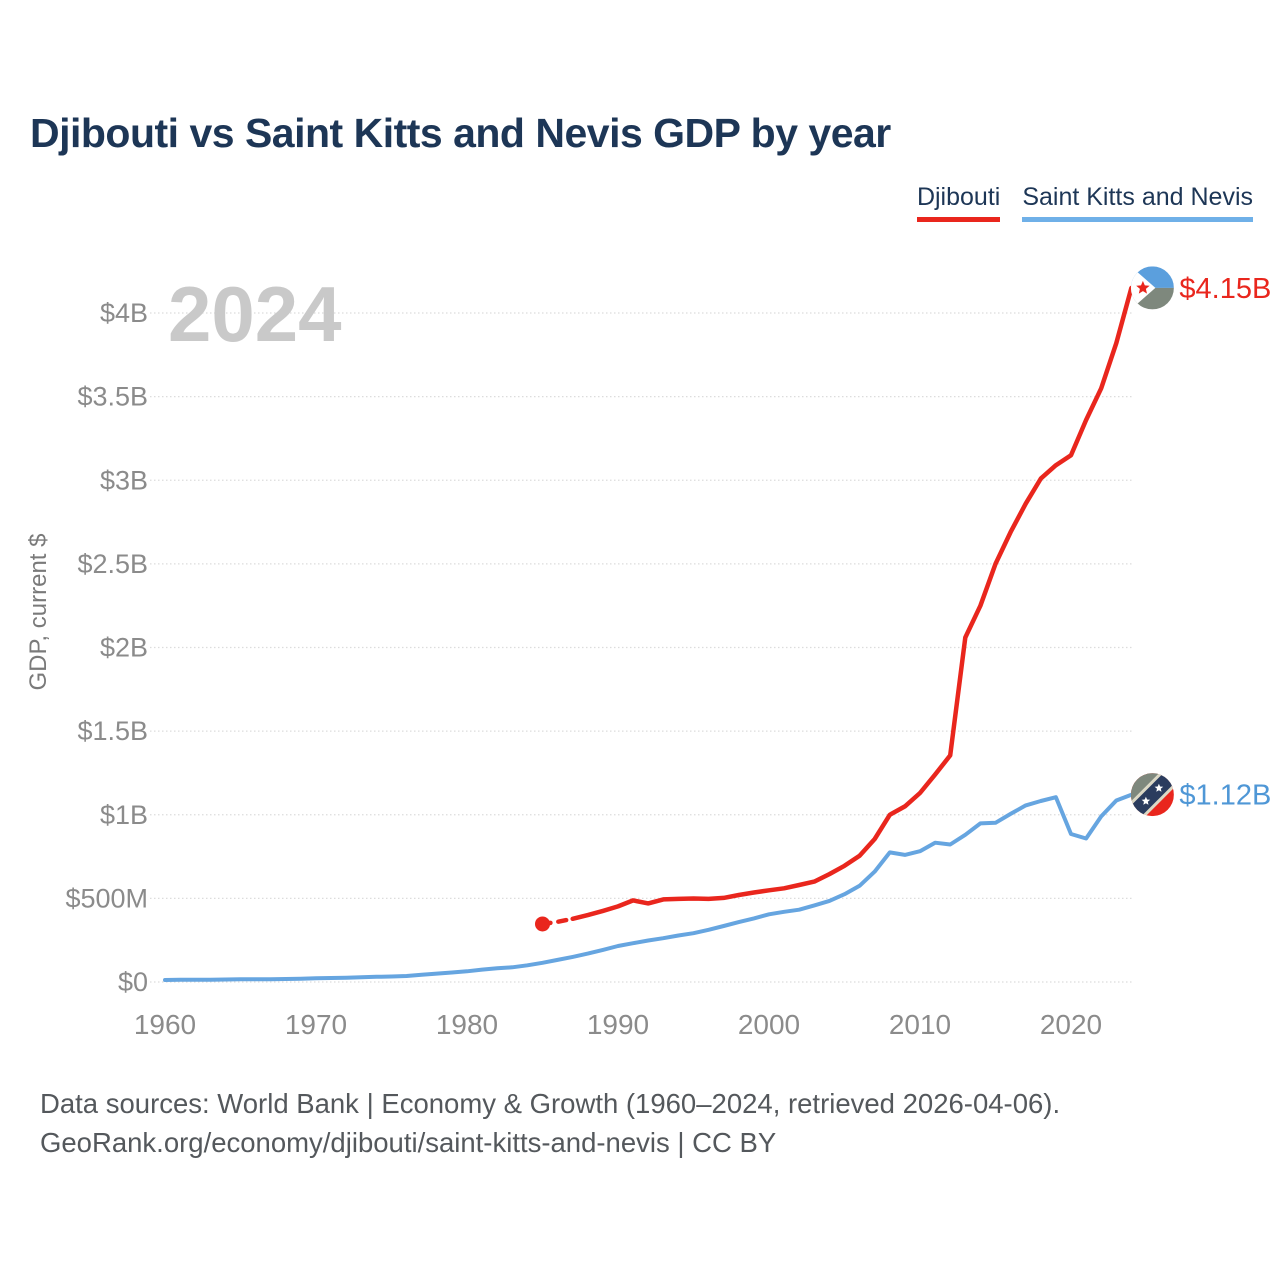 This screenshot has width=1280, height=1280. I want to click on saint-kitts-nevis-flag-icon, so click(1152, 795).